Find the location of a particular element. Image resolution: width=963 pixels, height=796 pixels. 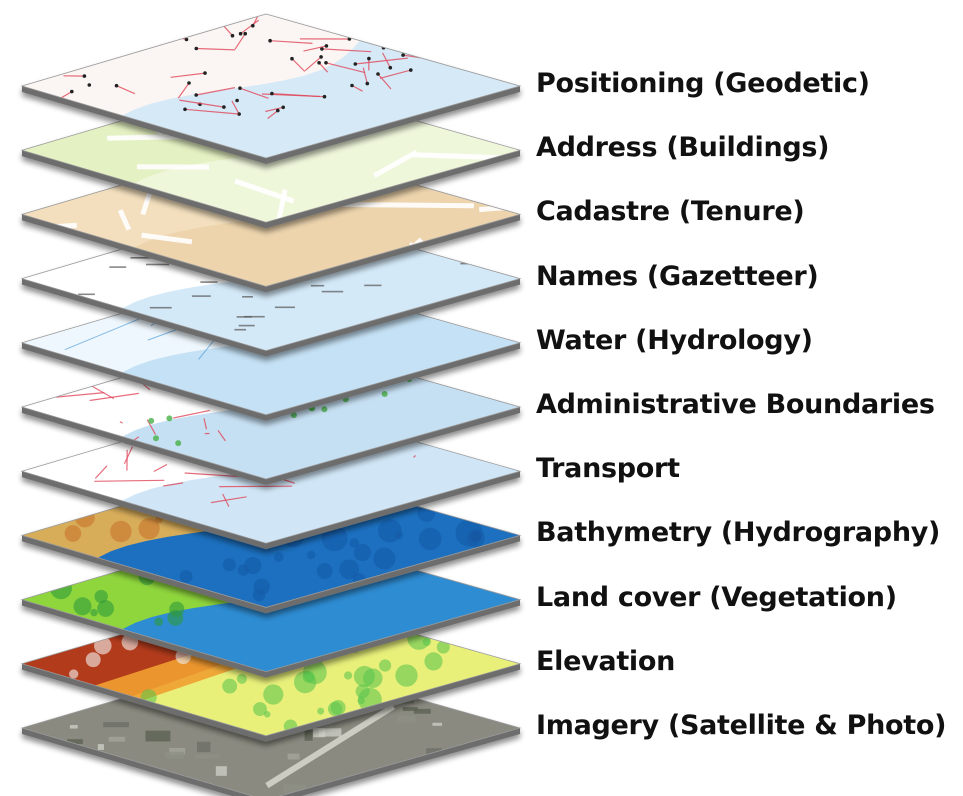

layer-label-address: Address (Buildings) is located at coordinates (683, 148).